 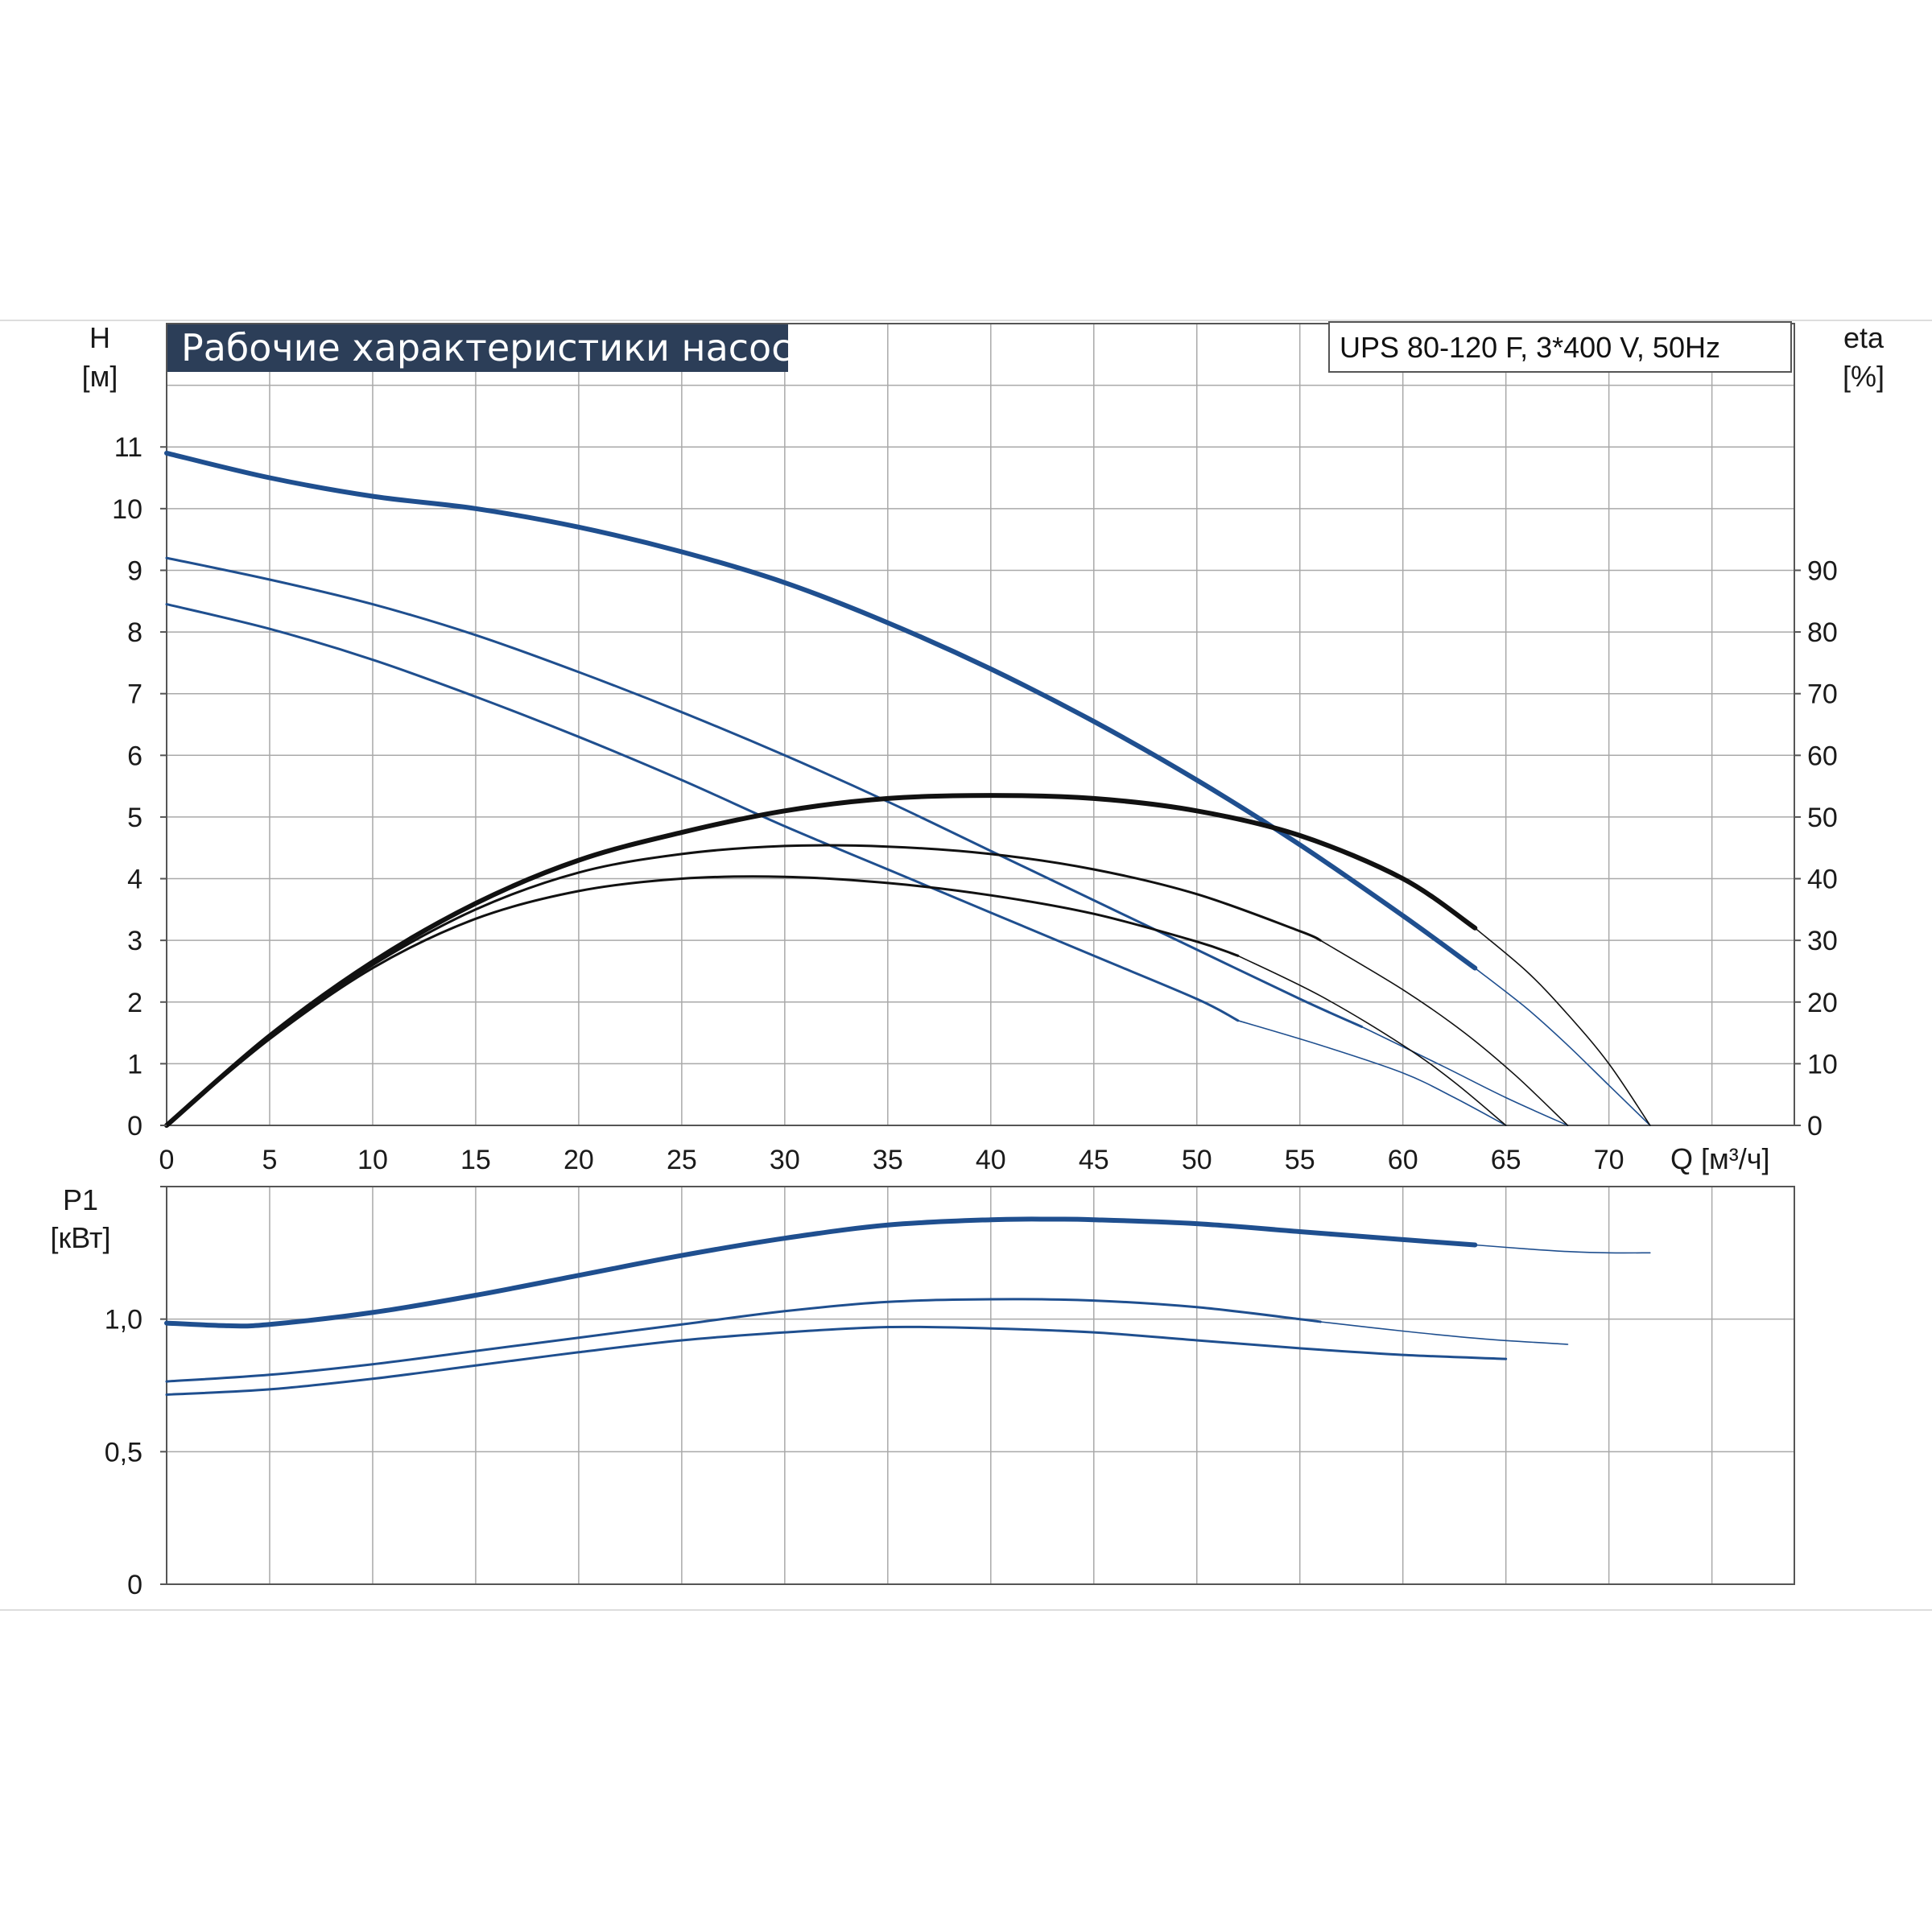 I want to click on head-tick-label: 11, so click(x=128, y=447).